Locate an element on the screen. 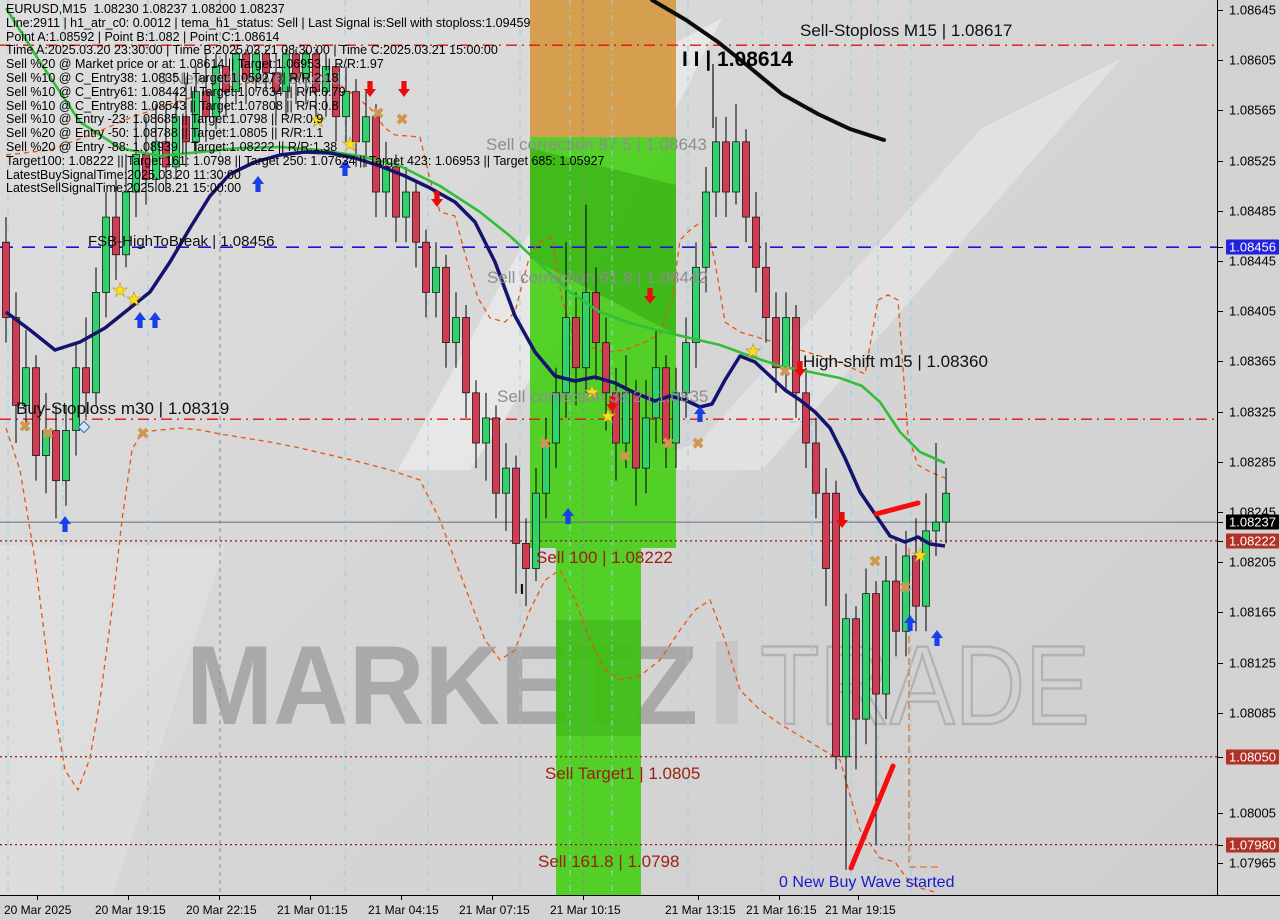 The height and width of the screenshot is (920, 1280). annotation-sell-100-label: Sell 100 | 1.08222 is located at coordinates (604, 557).